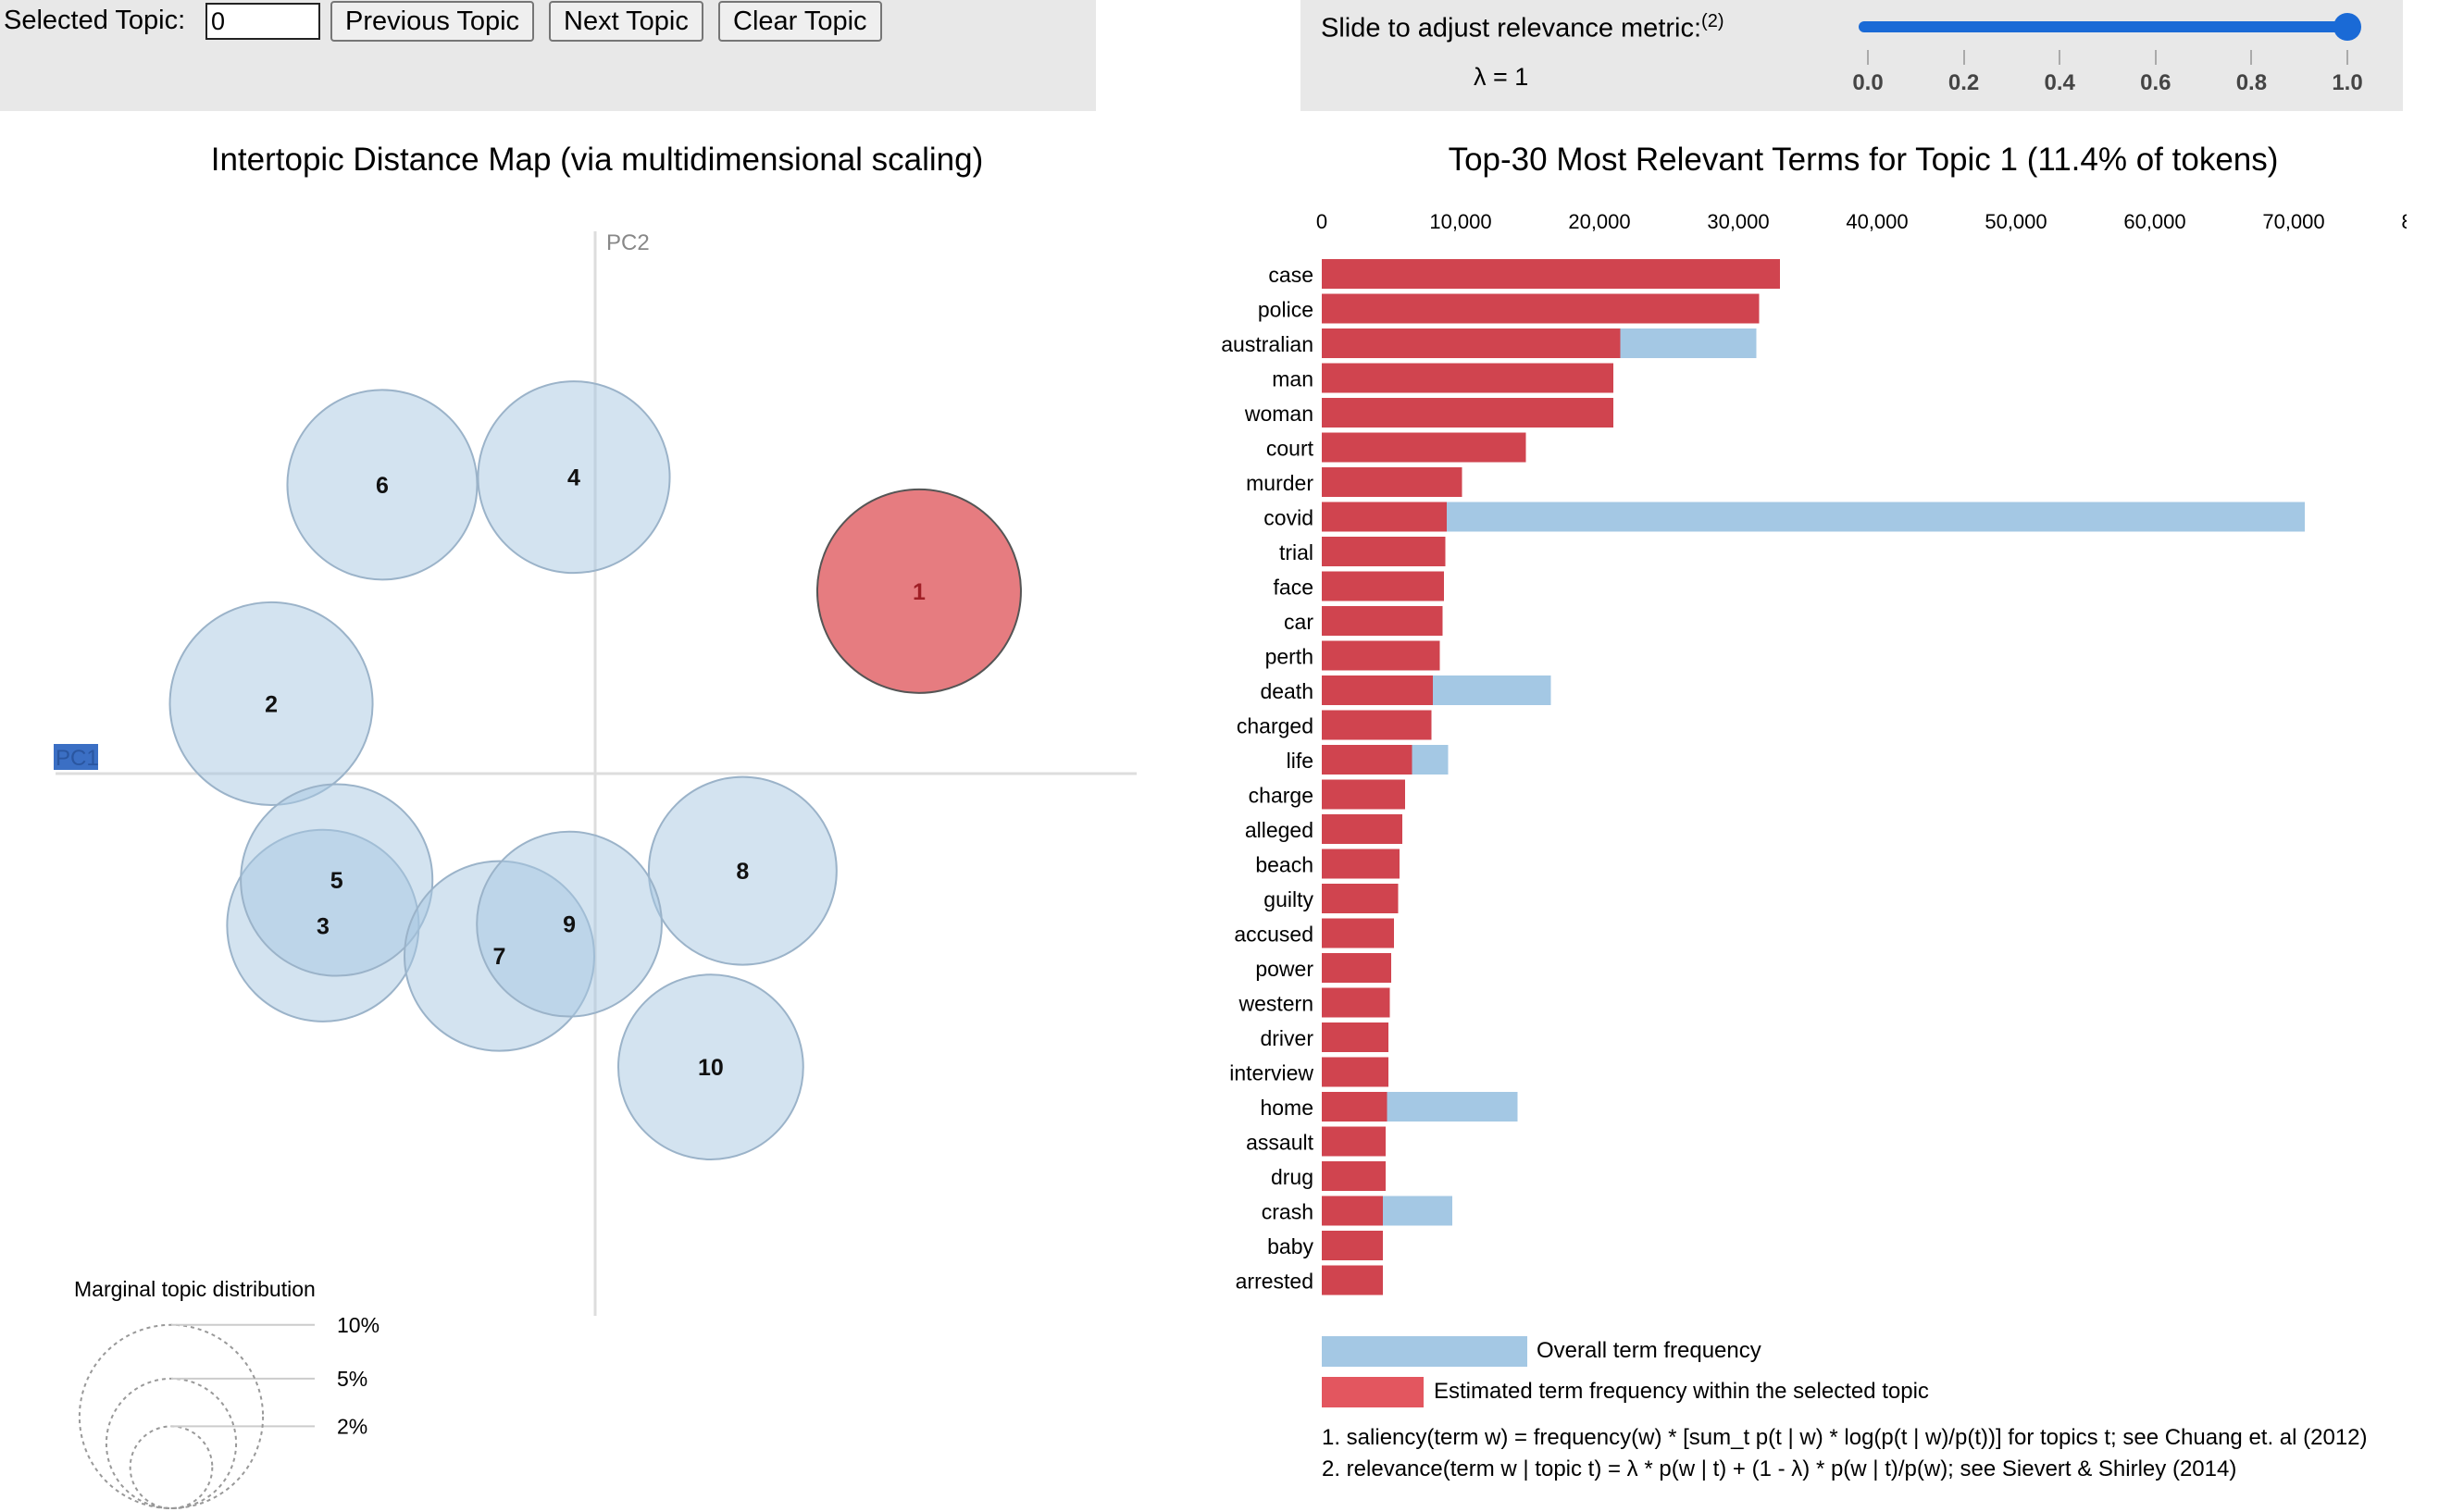  Describe the element at coordinates (628, 242) in the screenshot. I see `pc2-axis-label: PC2` at that location.